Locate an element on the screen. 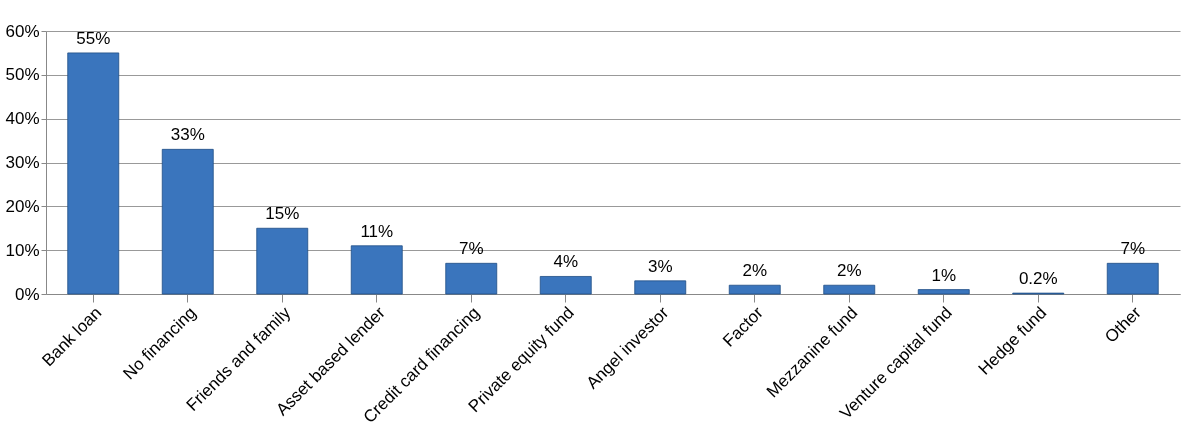 Image resolution: width=1188 pixels, height=430 pixels. data-label: 55% is located at coordinates (93, 38).